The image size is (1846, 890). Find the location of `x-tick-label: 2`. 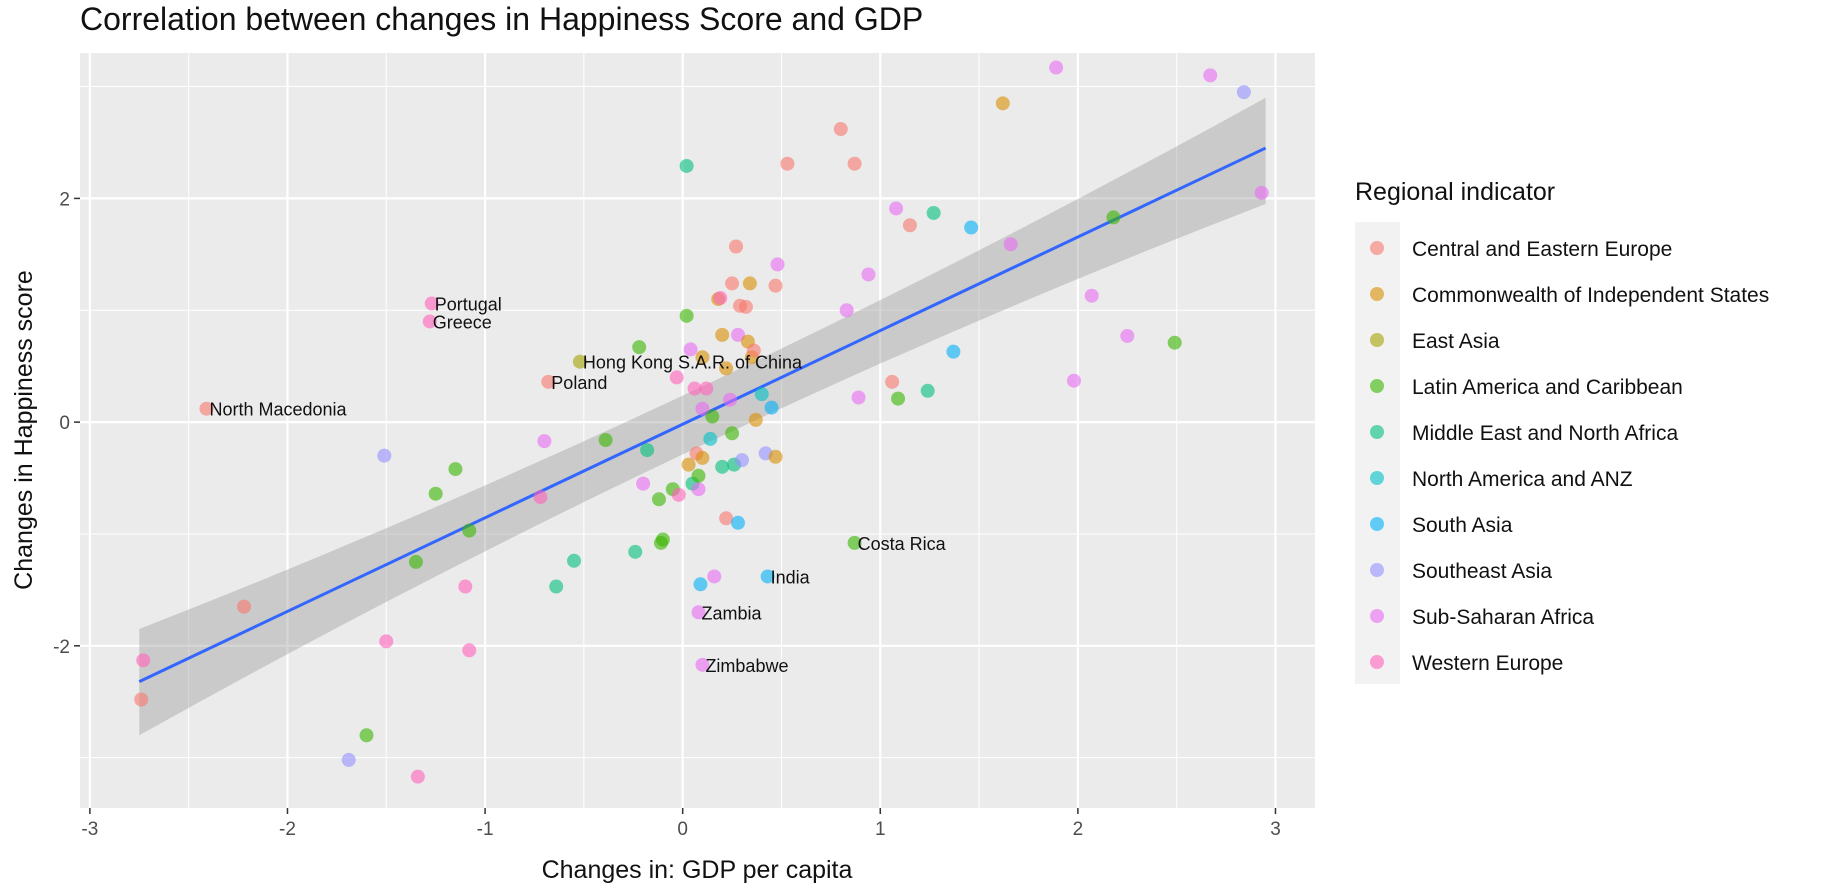

x-tick-label: 2 is located at coordinates (1078, 829).